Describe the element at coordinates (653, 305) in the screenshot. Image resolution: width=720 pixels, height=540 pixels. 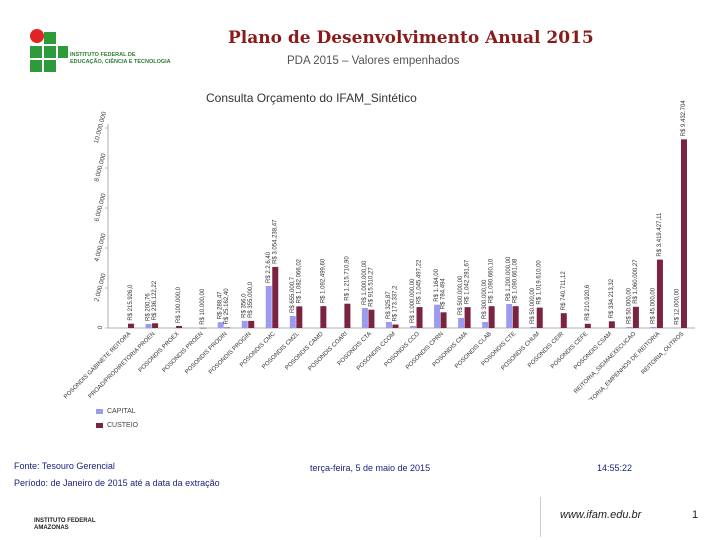
I see `data-label: R$ 45.000,00` at that location.